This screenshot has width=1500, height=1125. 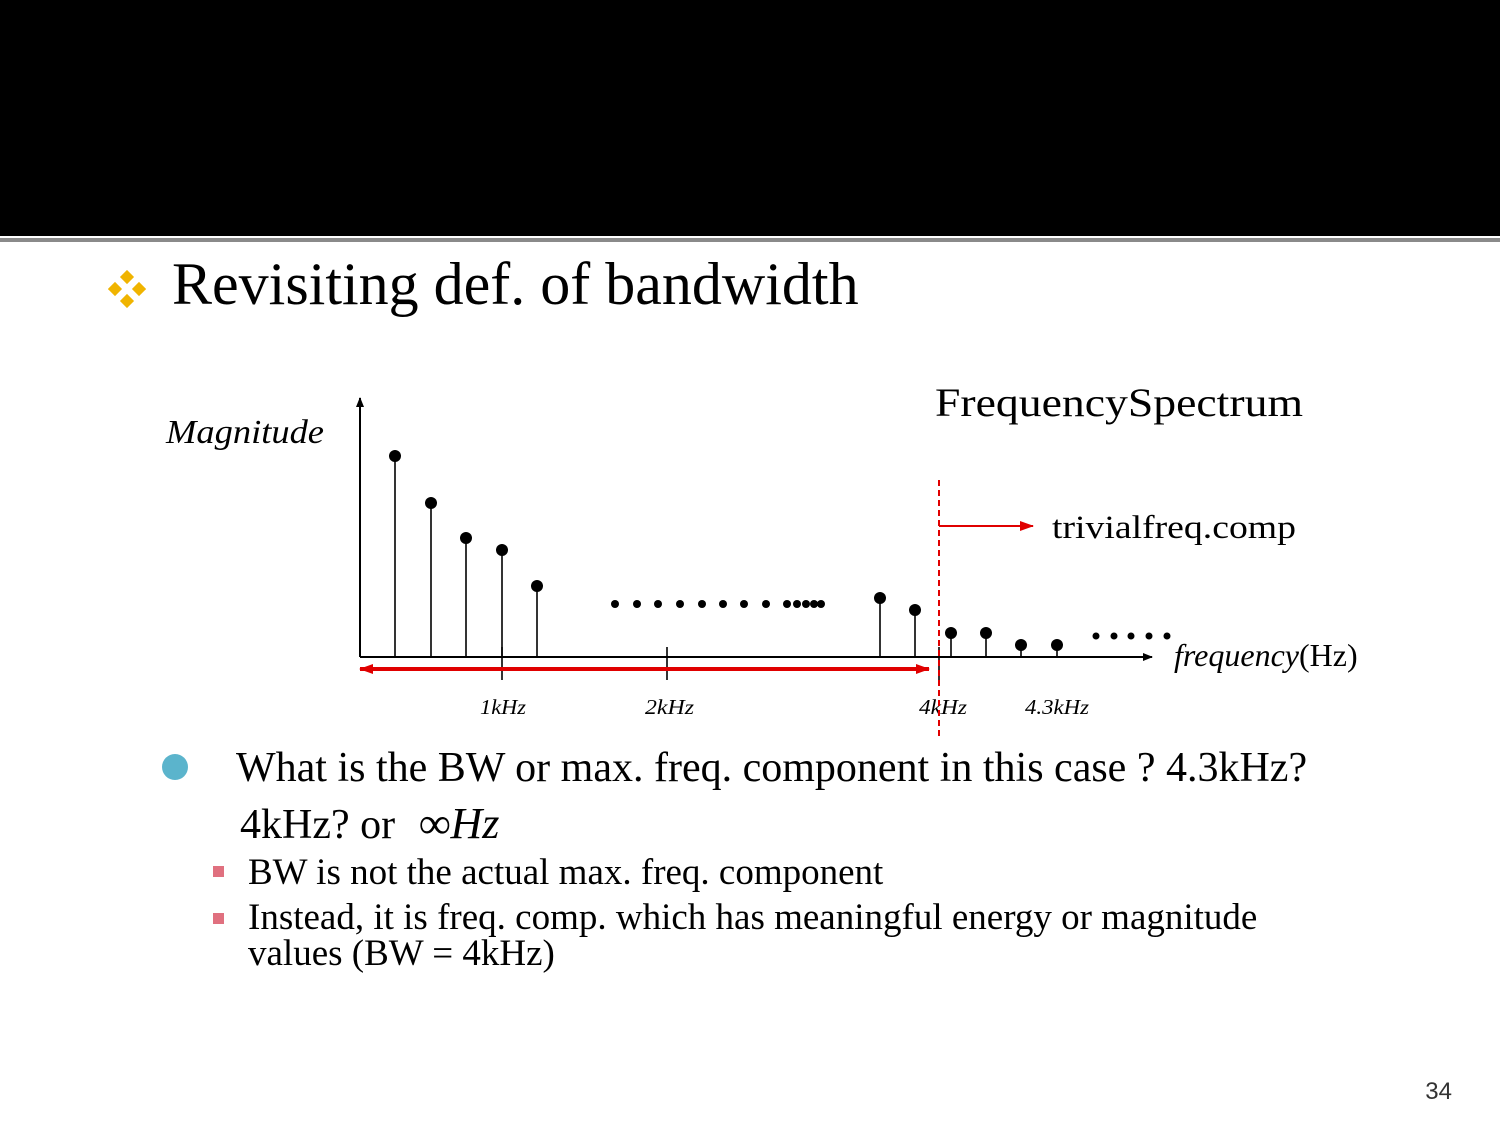 I want to click on bullet-question-line2: 4kHz? or ∞Hz, so click(x=369, y=824).